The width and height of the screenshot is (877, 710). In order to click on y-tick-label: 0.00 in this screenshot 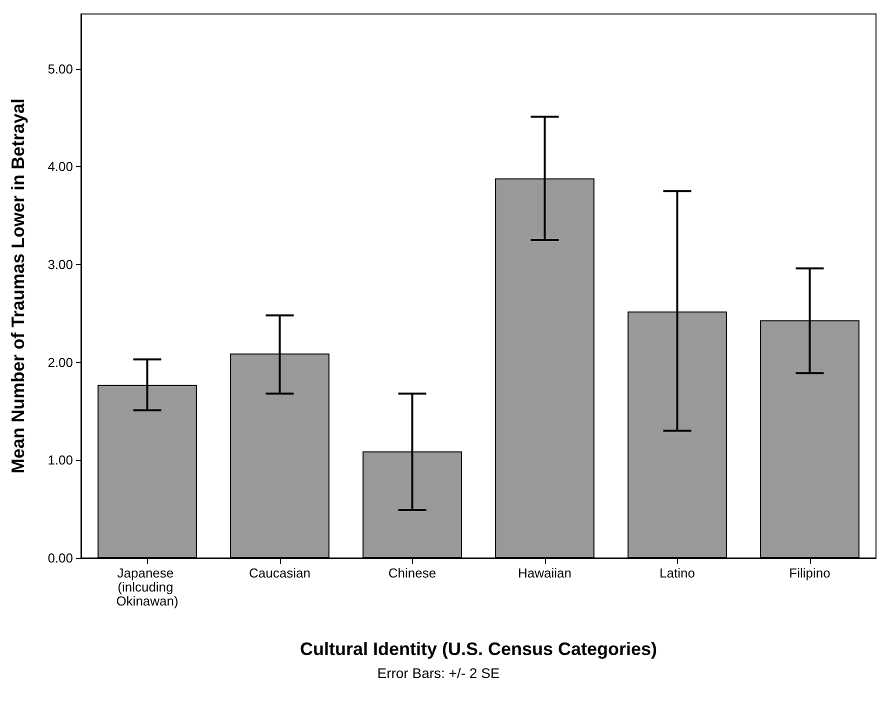, I will do `click(60, 558)`.